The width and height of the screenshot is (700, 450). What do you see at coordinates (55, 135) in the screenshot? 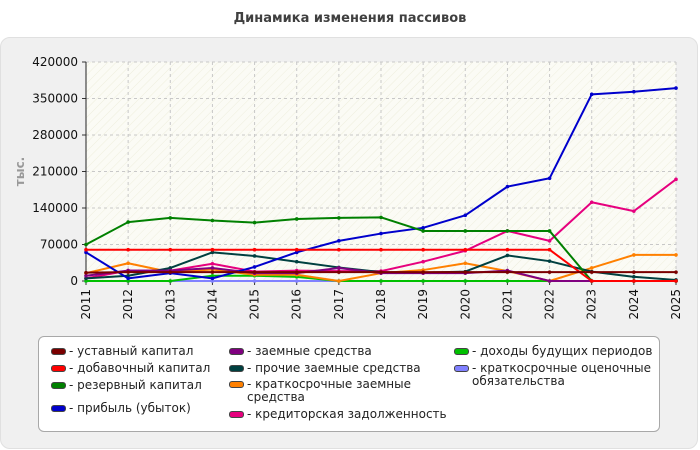
I see `y-tick-label: 280000` at bounding box center [55, 135].